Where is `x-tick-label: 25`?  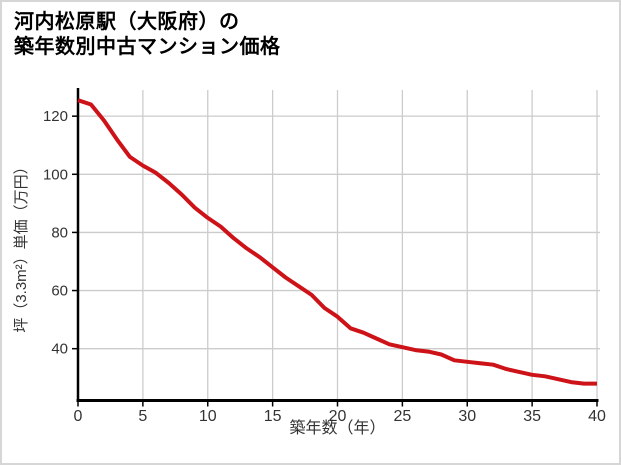
x-tick-label: 25 is located at coordinates (402, 416).